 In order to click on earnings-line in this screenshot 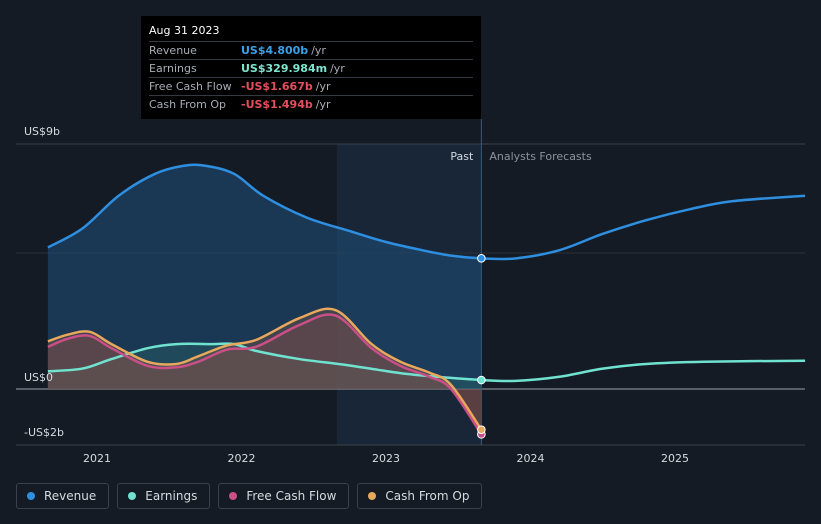, I will do `click(426, 362)`.